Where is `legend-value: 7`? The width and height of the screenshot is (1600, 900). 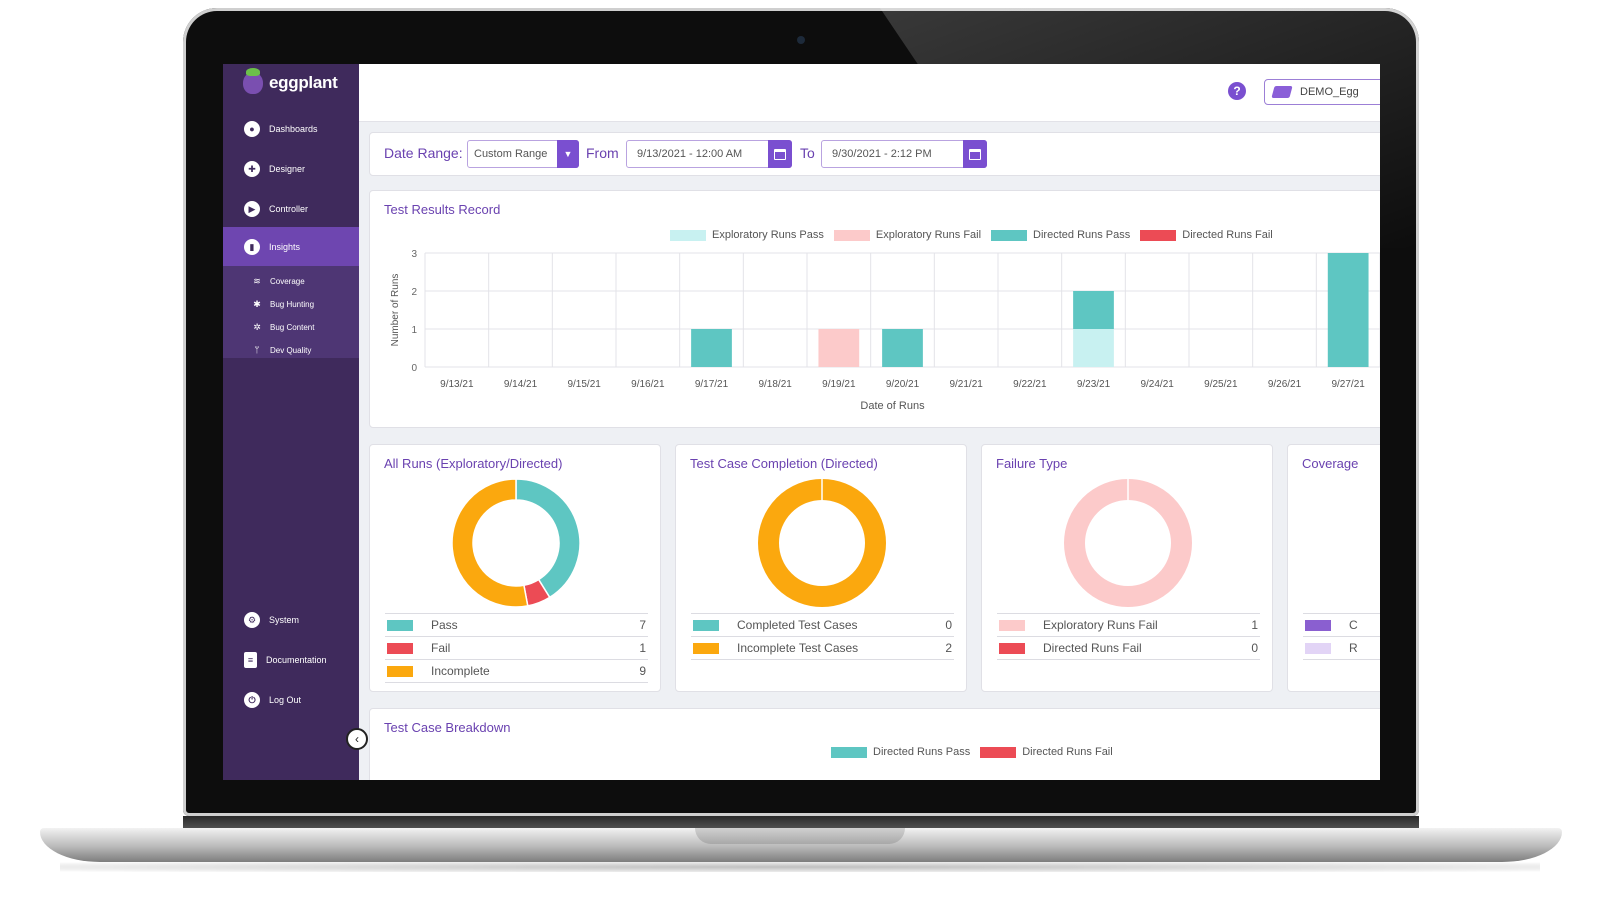 legend-value: 7 is located at coordinates (642, 625).